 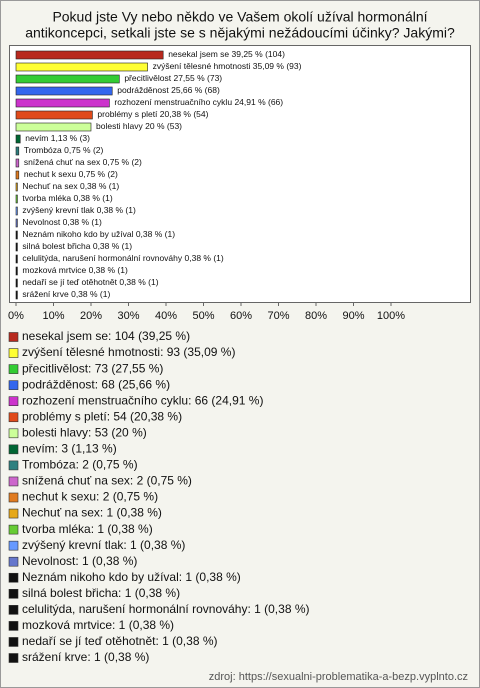 I want to click on bar-category: Trombóza, so click(x=43, y=150).